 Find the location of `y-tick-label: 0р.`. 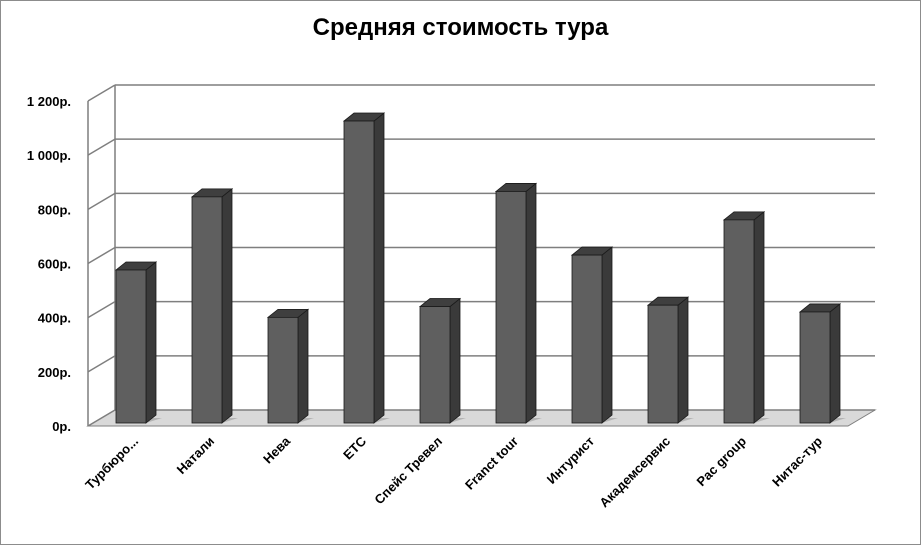

y-tick-label: 0р. is located at coordinates (61, 426).